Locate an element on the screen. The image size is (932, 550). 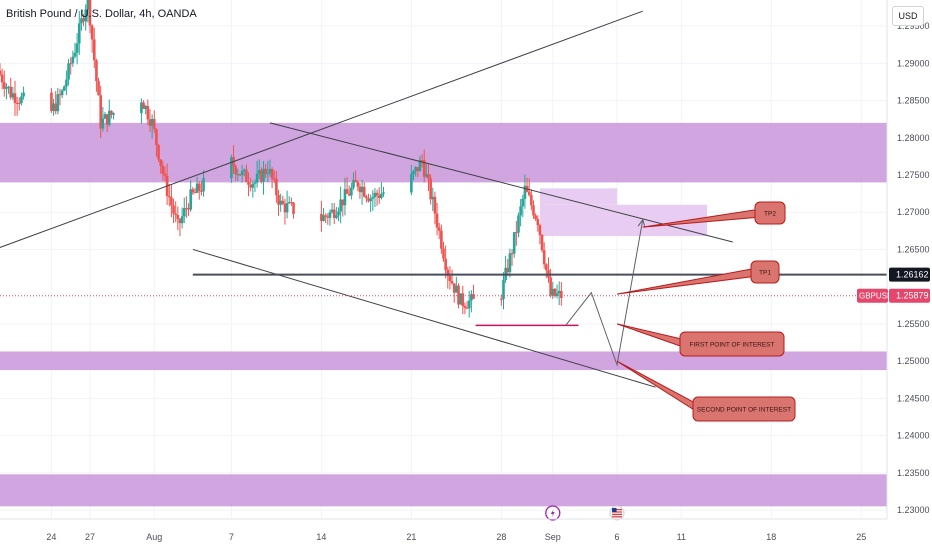
x-tick-label: 6 is located at coordinates (617, 537).